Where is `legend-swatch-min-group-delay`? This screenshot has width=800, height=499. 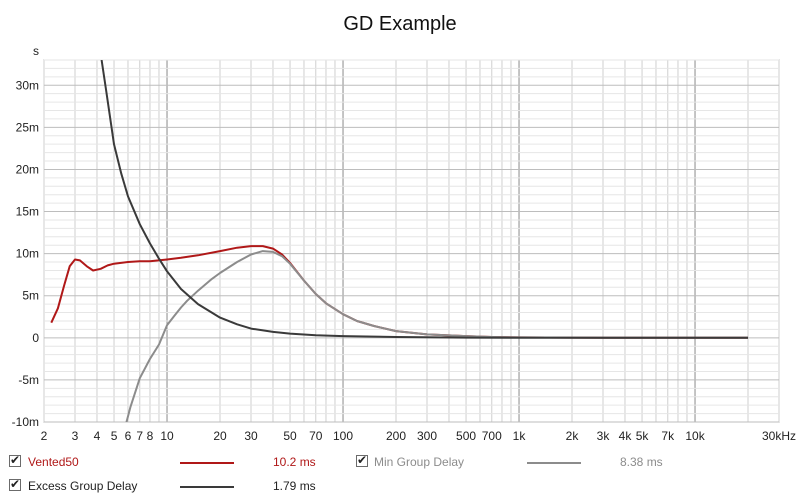
legend-swatch-min-group-delay is located at coordinates (554, 463).